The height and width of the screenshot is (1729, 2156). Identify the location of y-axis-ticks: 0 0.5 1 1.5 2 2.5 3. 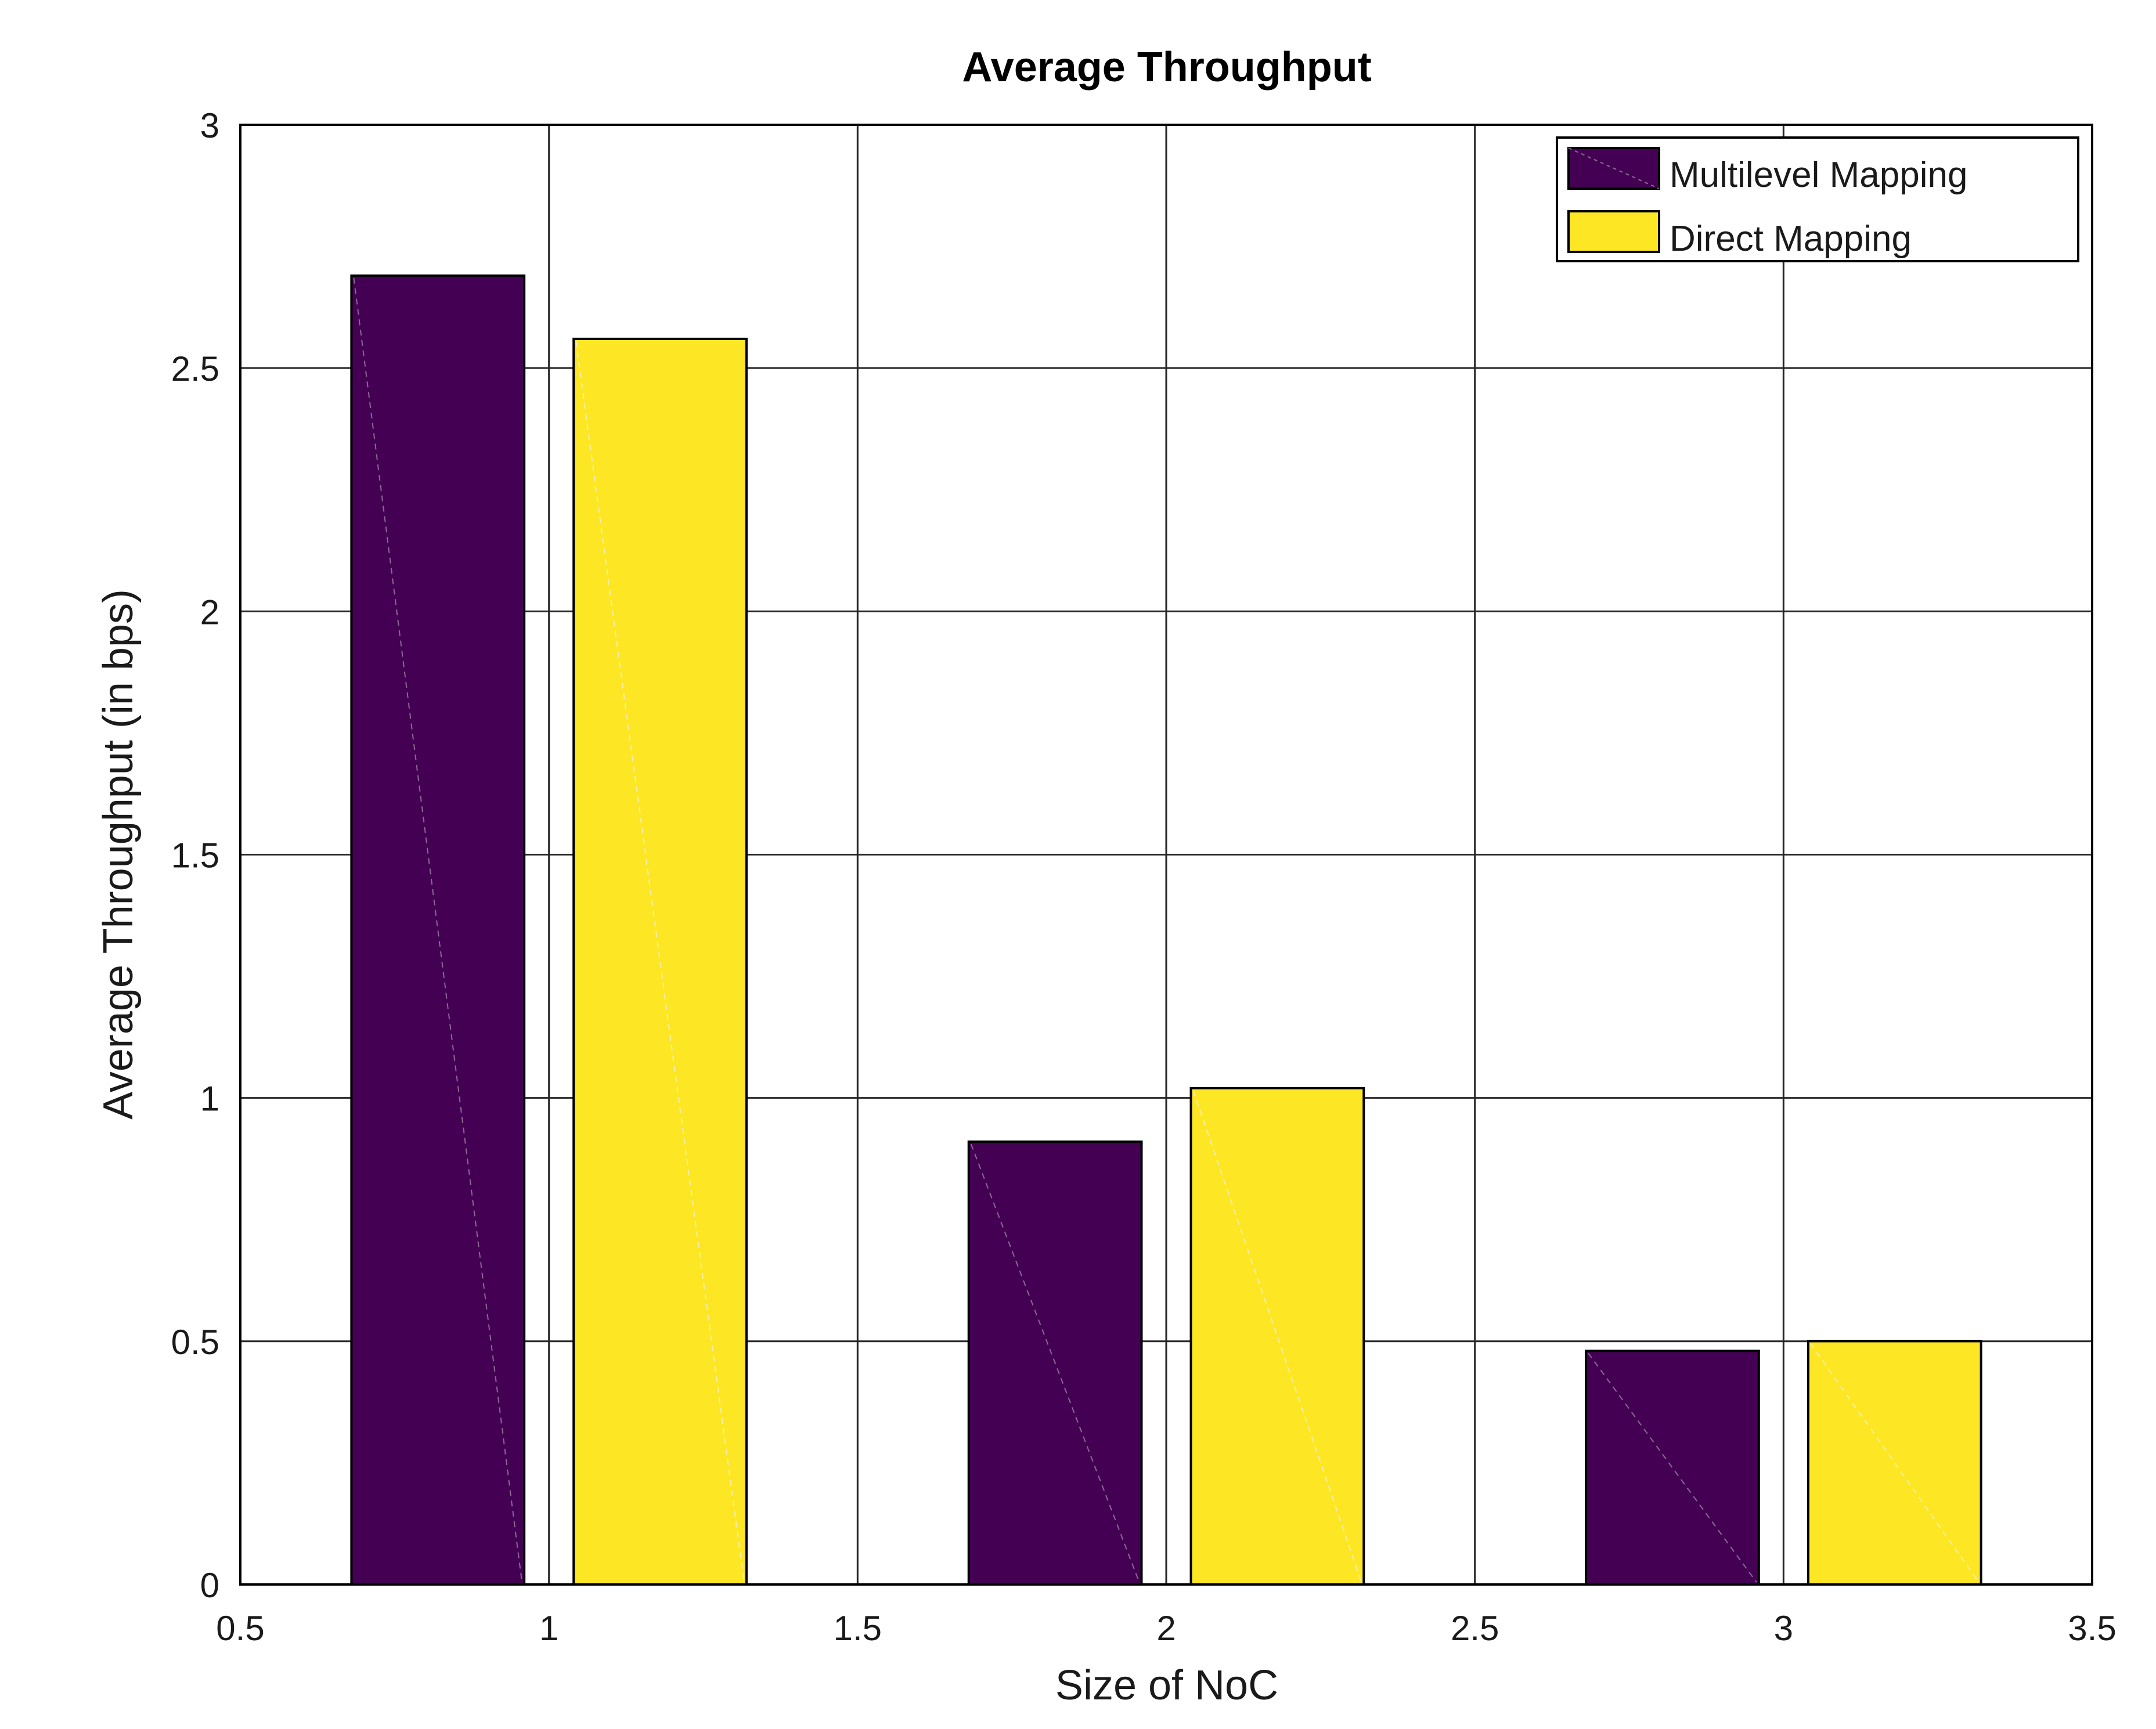
(195, 855).